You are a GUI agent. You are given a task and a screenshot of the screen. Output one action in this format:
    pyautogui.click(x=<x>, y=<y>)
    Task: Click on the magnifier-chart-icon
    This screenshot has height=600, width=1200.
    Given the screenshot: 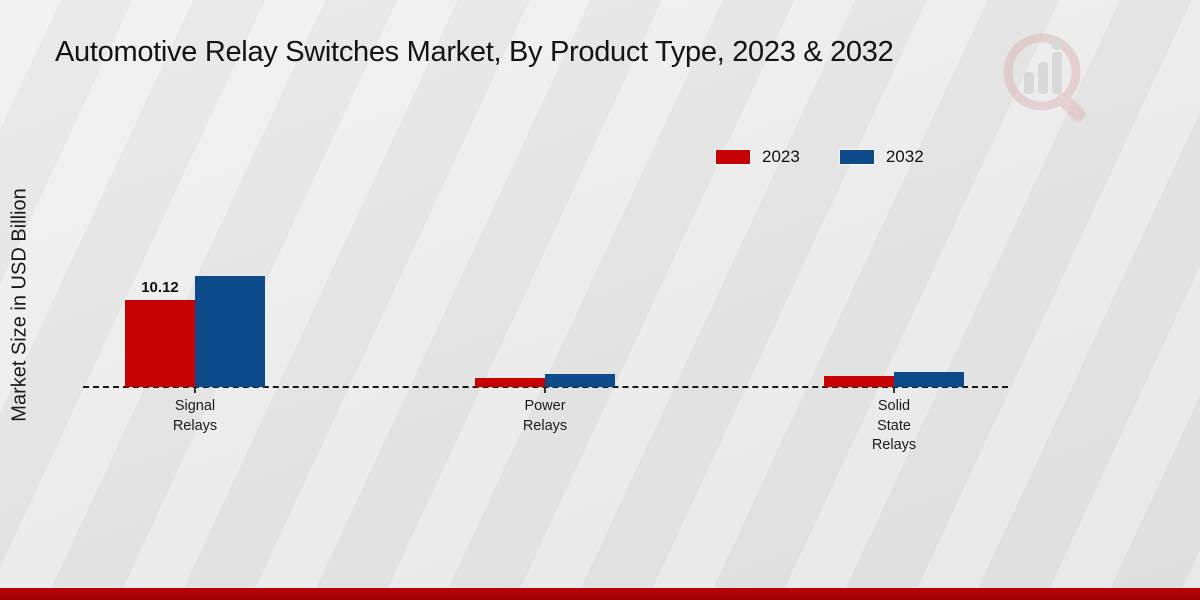 What is the action you would take?
    pyautogui.click(x=1044, y=77)
    